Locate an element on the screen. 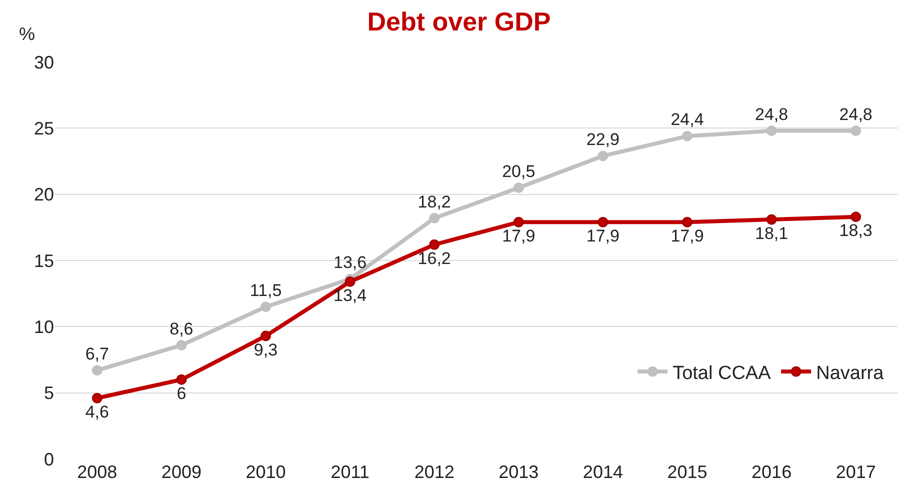 Image resolution: width=918 pixels, height=499 pixels. data-label: 13,4 is located at coordinates (350, 296).